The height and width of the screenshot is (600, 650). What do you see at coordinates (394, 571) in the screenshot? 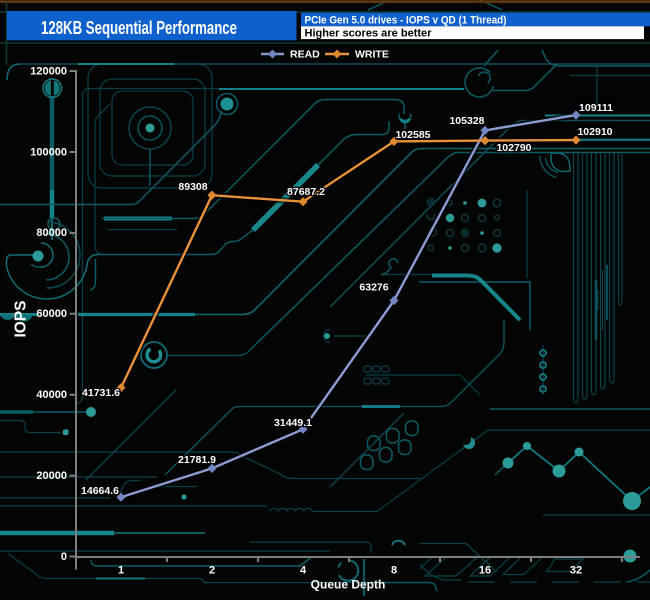
I see `svg-text: 8` at bounding box center [394, 571].